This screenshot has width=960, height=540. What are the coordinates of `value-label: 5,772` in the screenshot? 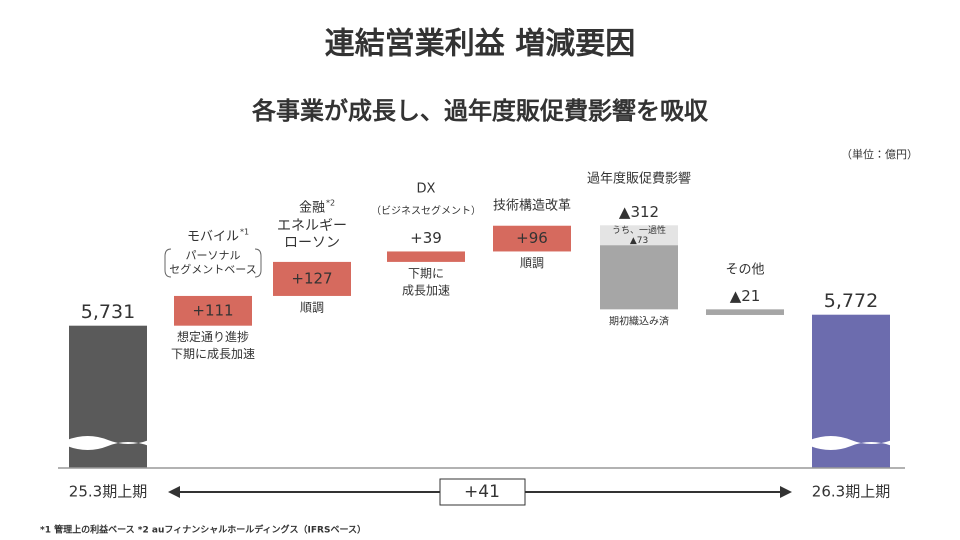 It's located at (851, 301).